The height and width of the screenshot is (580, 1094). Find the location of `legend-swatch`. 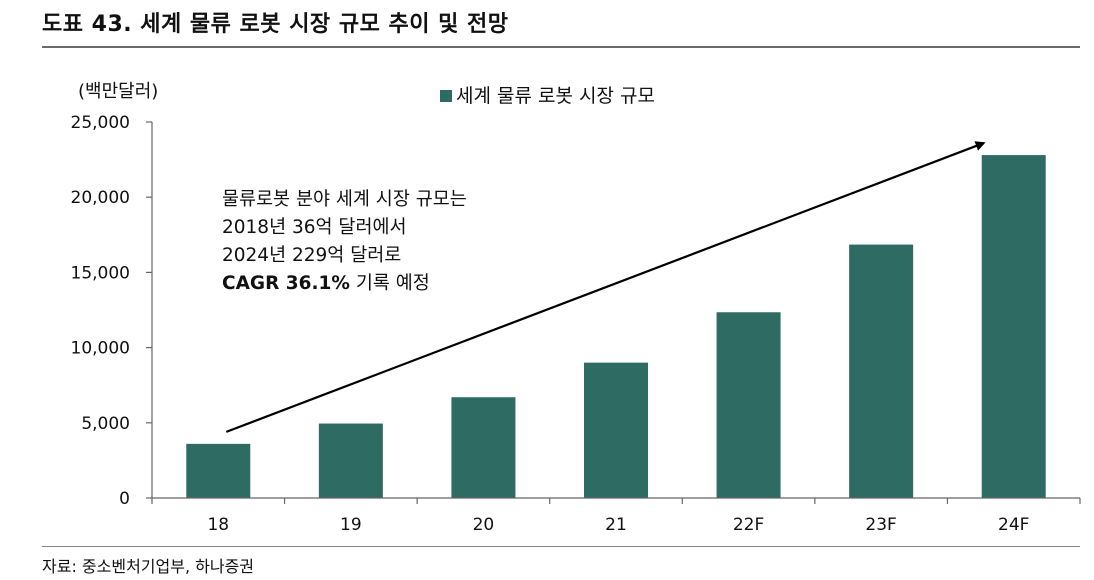

legend-swatch is located at coordinates (446, 96).